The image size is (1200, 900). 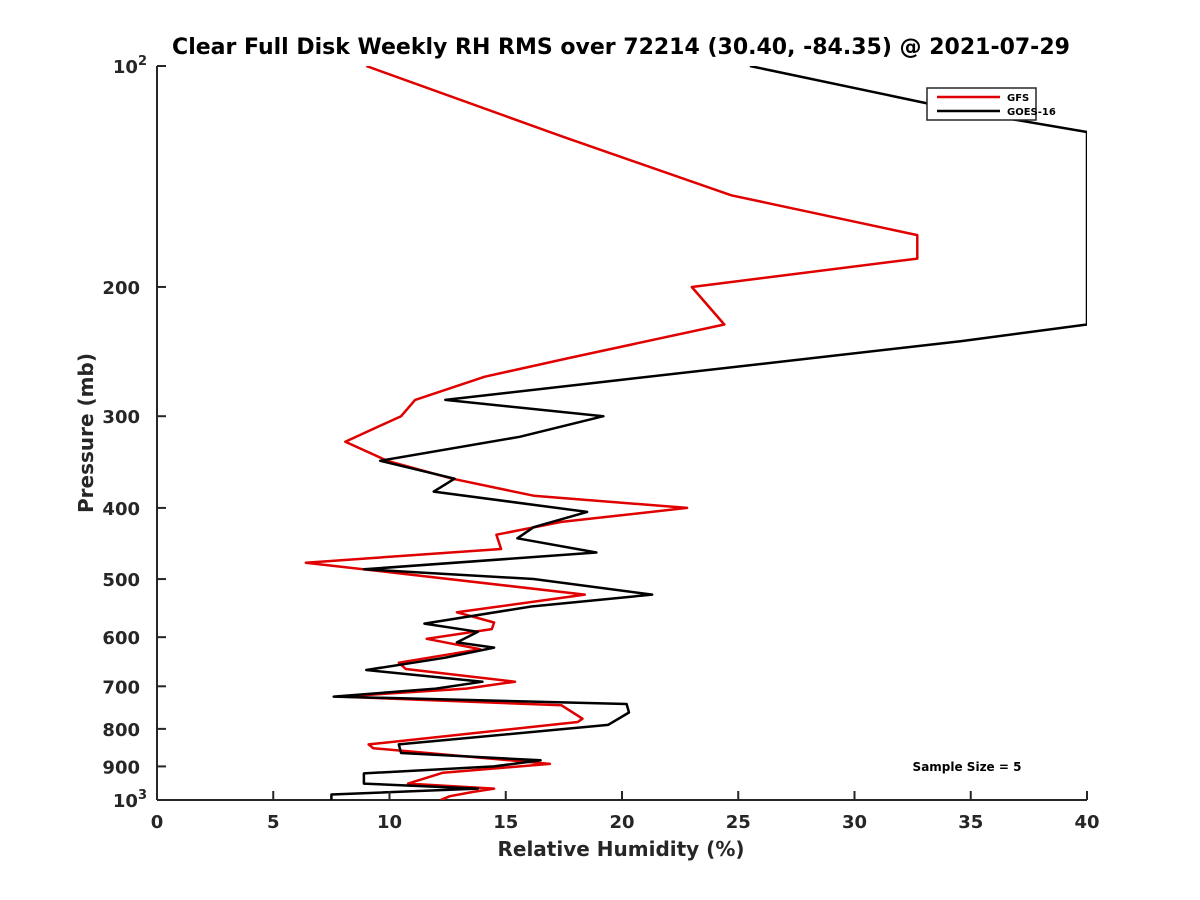 What do you see at coordinates (970, 822) in the screenshot?
I see `x-tick-label: 35` at bounding box center [970, 822].